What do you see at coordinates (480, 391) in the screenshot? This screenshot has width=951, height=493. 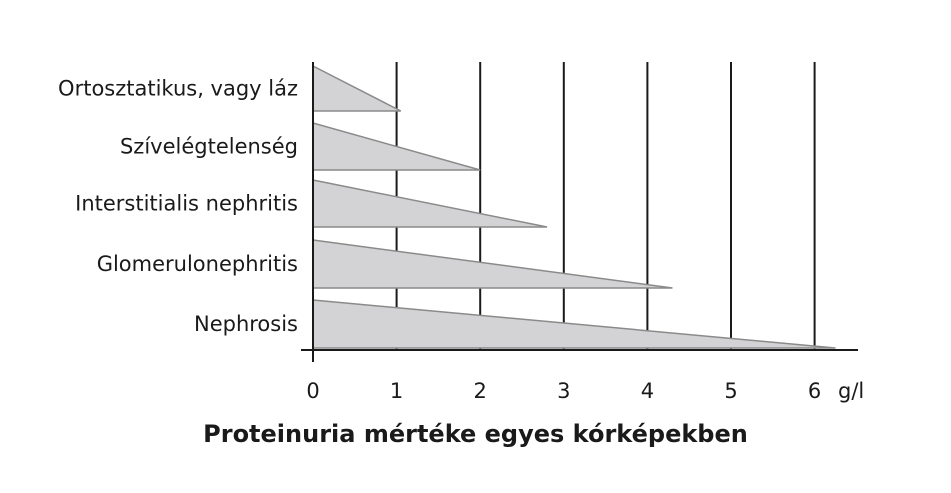 I see `tick-label: 2` at bounding box center [480, 391].